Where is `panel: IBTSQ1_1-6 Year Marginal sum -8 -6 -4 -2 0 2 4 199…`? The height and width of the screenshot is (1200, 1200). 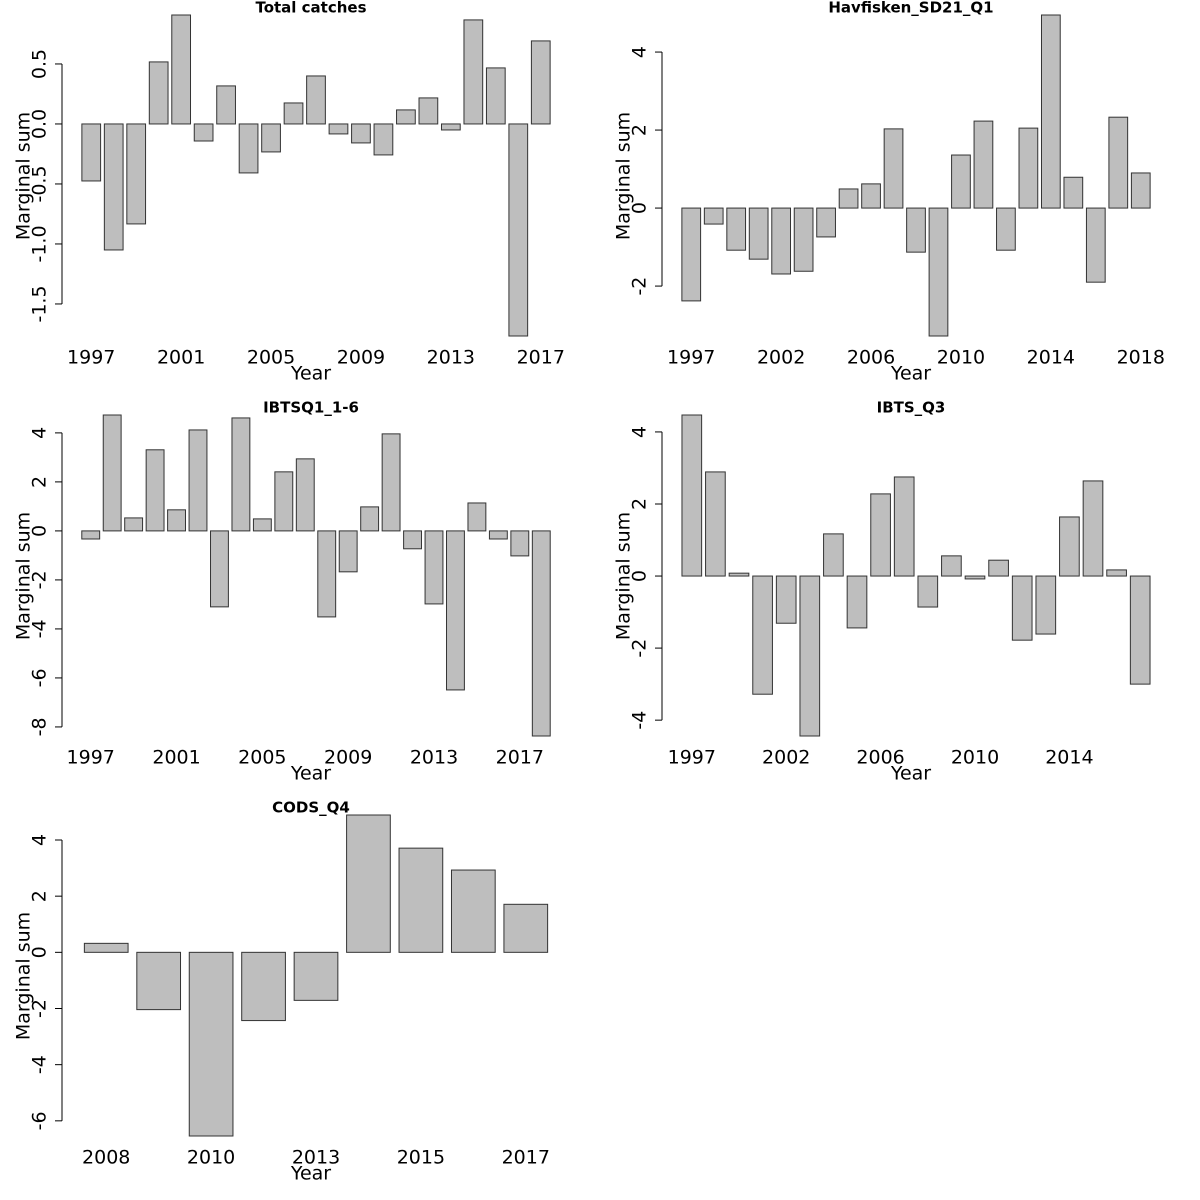
panel: IBTSQ1_1-6 Year Marginal sum -8 -6 -4 -2 0 2 4 199… is located at coordinates (282, 592).